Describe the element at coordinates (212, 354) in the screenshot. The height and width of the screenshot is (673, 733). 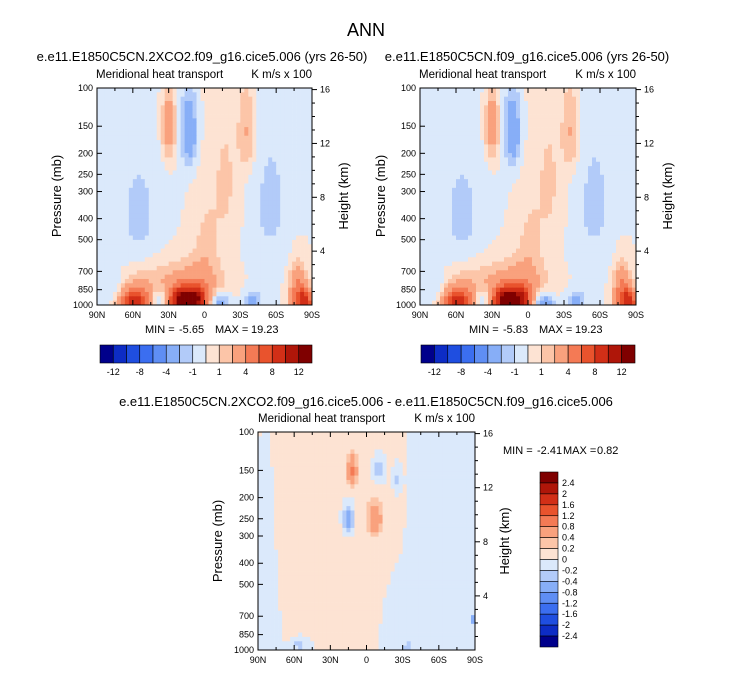
I see `colorbar-box` at that location.